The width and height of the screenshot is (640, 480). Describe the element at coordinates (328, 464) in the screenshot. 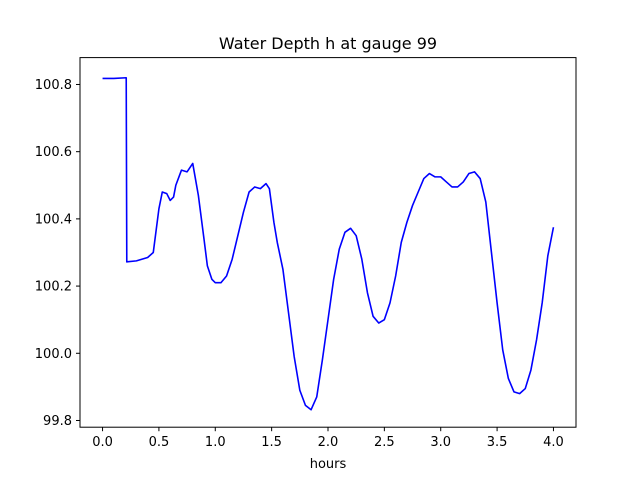

I see `x-axis-label: hours` at that location.